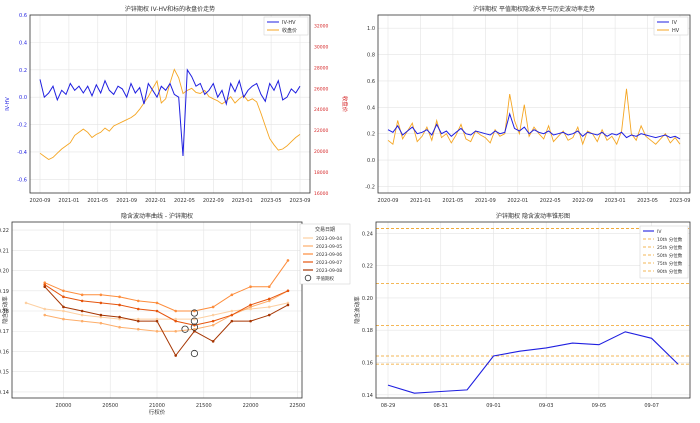  I want to click on legend-label: 2023-09-08, so click(329, 271).